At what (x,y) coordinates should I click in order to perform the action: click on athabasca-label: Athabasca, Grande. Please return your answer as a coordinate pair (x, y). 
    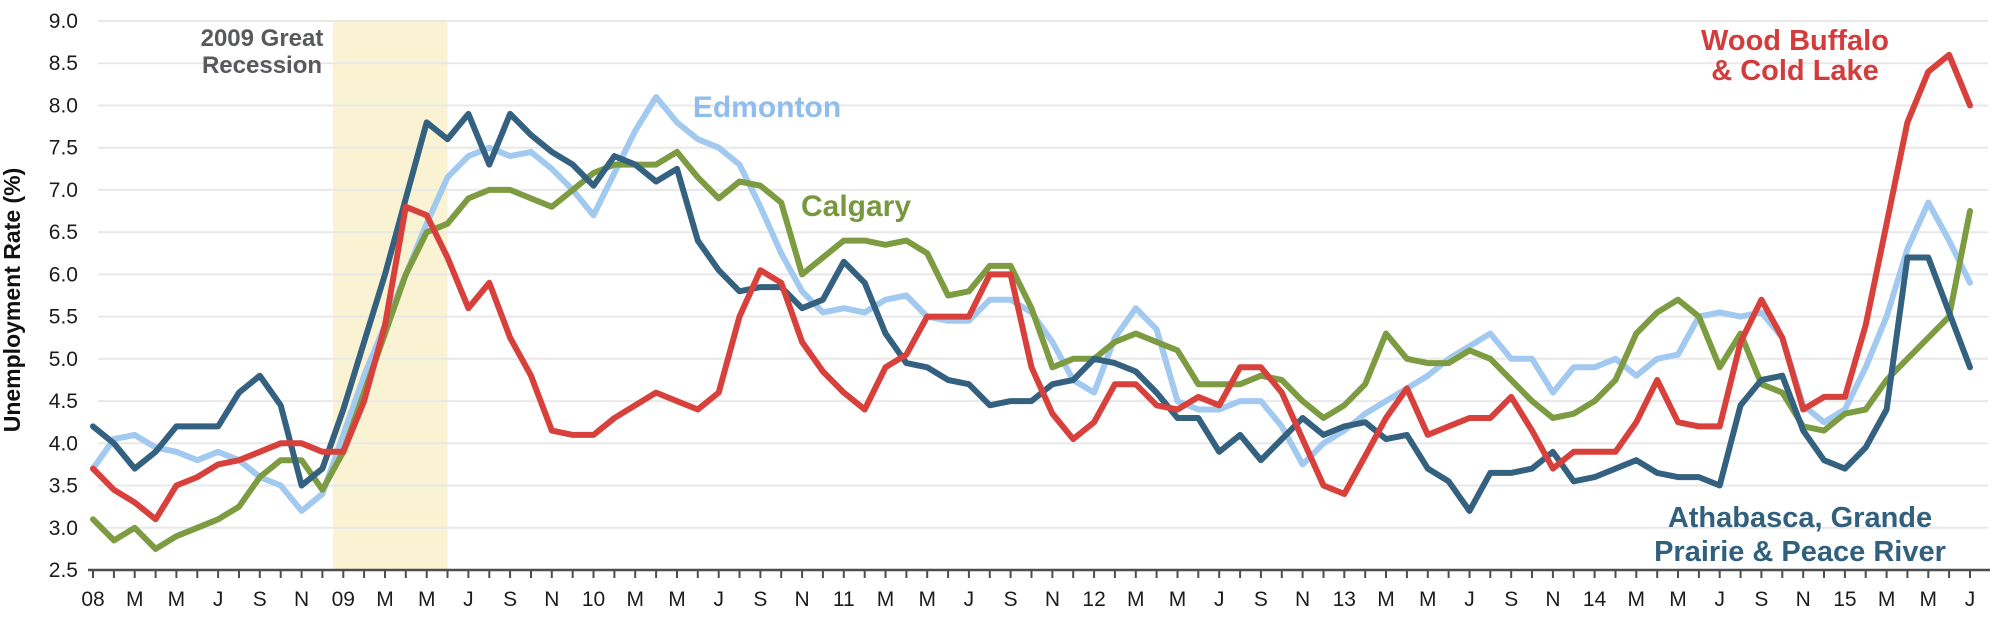
    Looking at the image, I should click on (1800, 518).